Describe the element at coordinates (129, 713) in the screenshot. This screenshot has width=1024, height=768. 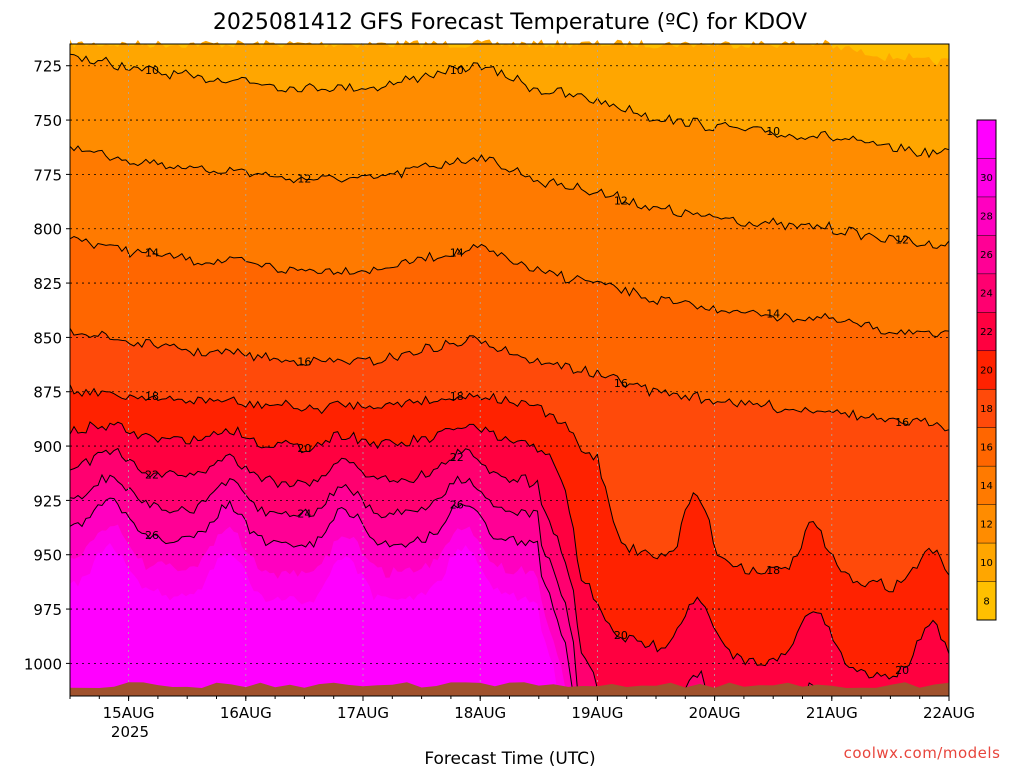
I see `x-tick-label: 15AUG` at that location.